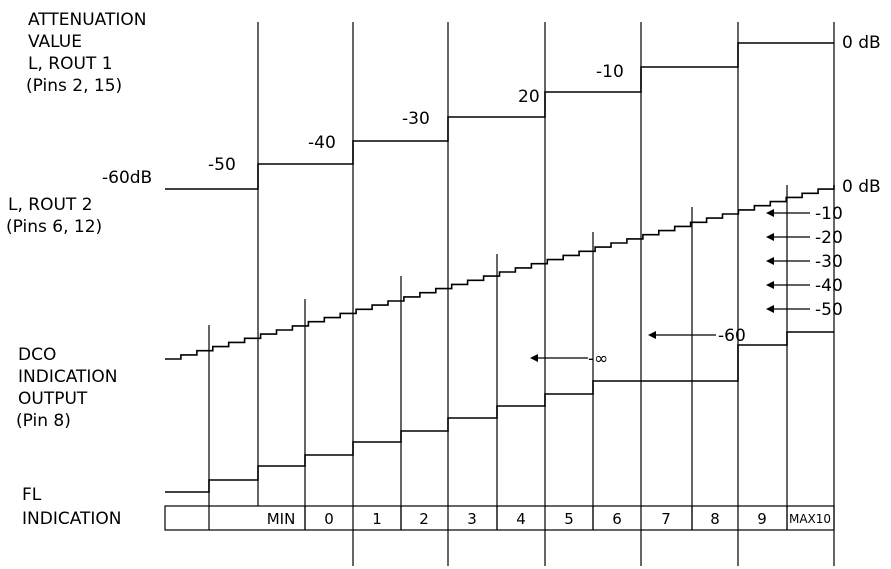 The image size is (891, 569). I want to click on dco-label-4: (Pin 8), so click(43, 421).